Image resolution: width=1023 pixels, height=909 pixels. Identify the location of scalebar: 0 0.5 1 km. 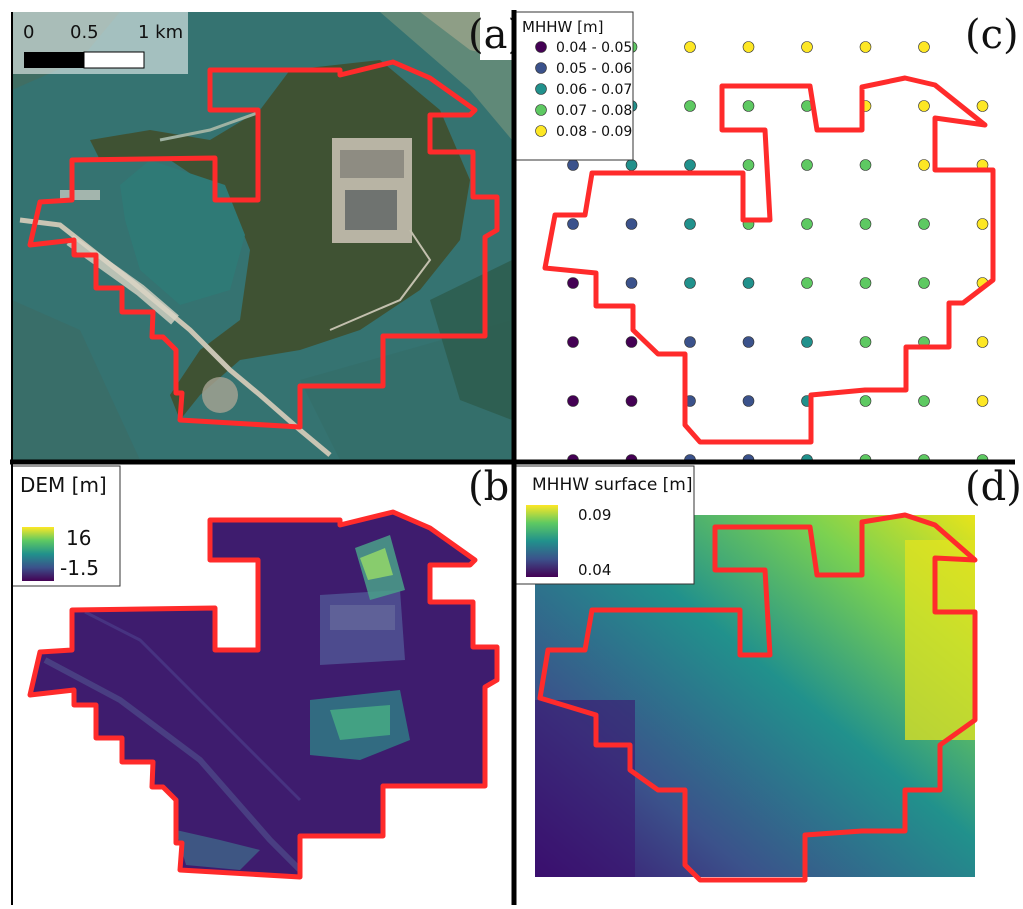
(100, 43).